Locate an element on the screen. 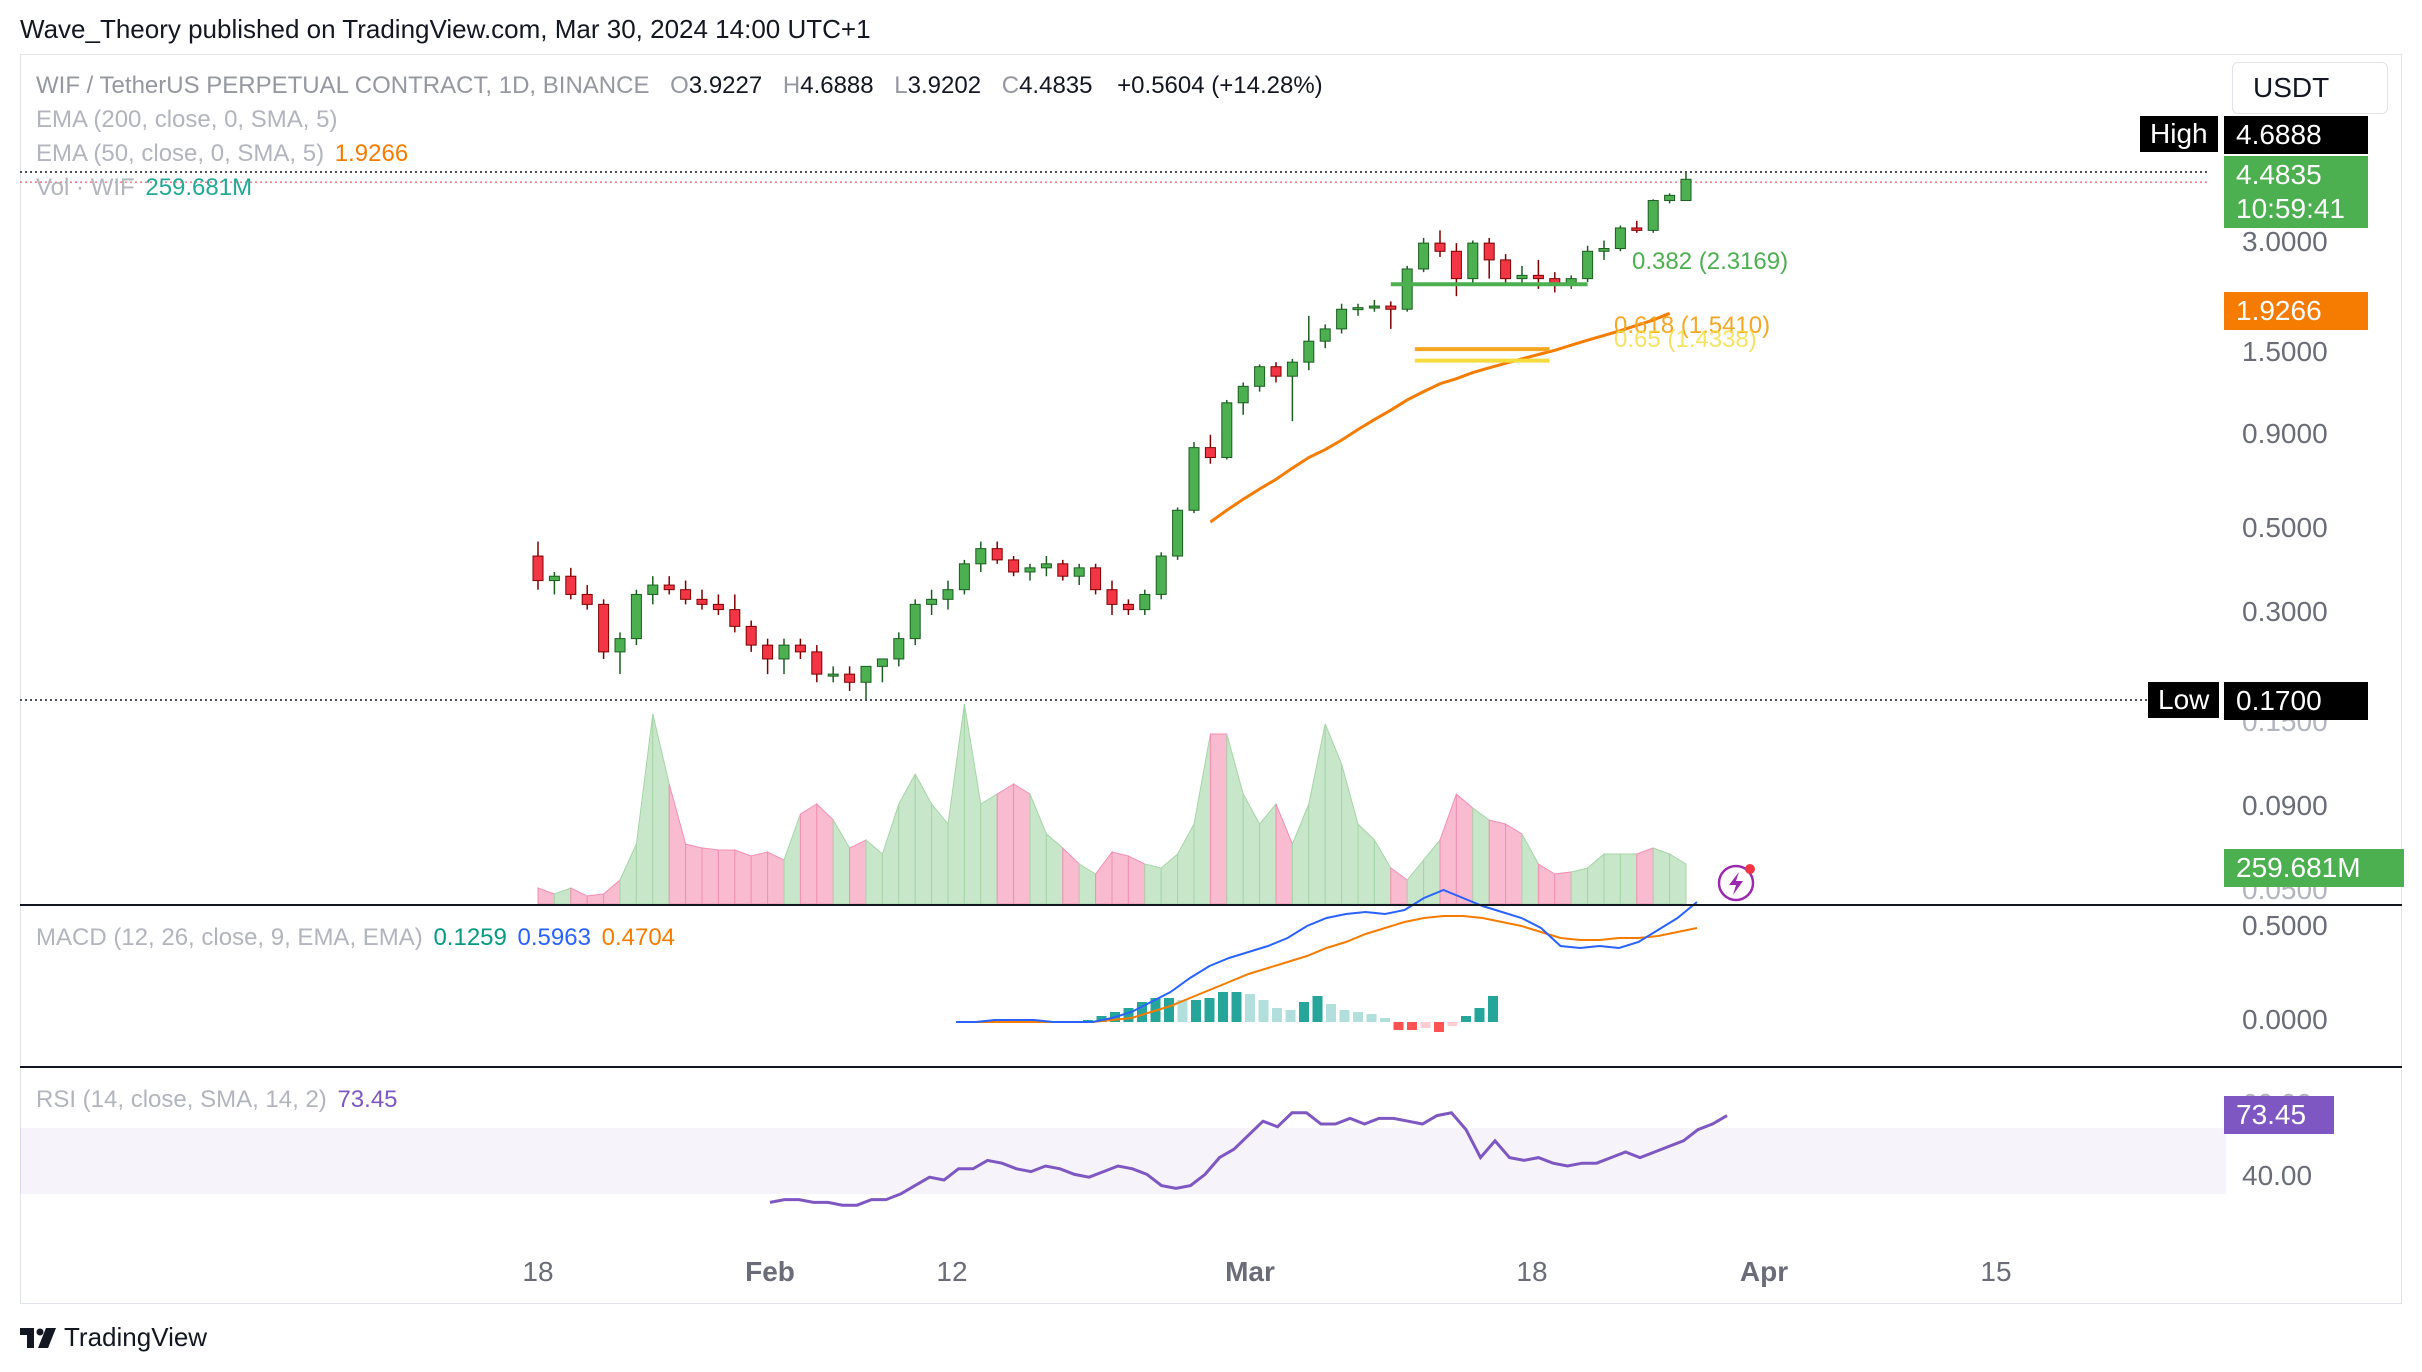 Image resolution: width=2422 pixels, height=1372 pixels. footer-brand: TradingView is located at coordinates (113, 1337).